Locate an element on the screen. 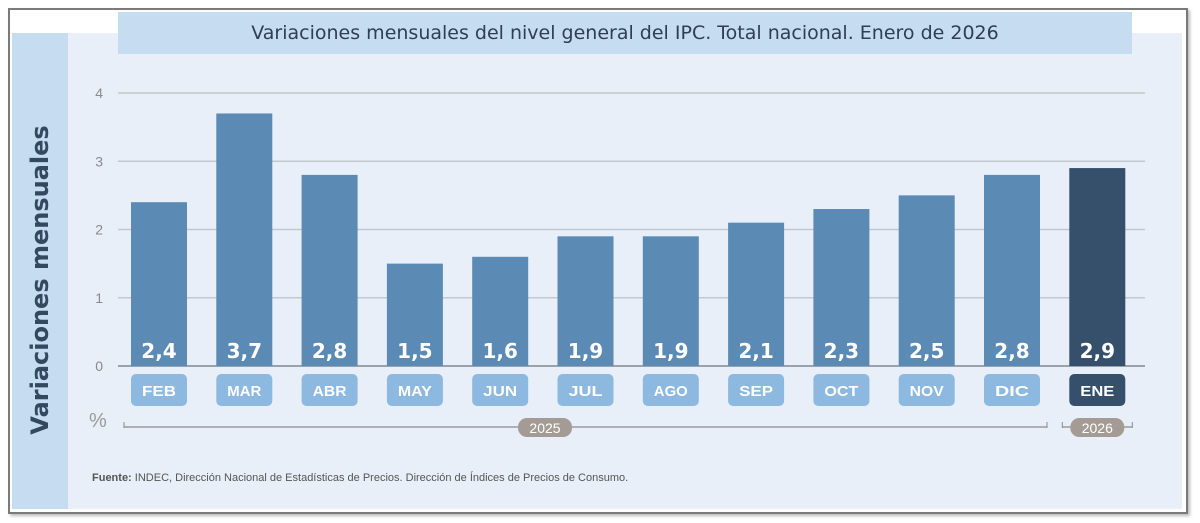 This screenshot has width=1200, height=523. y-label-band is located at coordinates (40, 271).